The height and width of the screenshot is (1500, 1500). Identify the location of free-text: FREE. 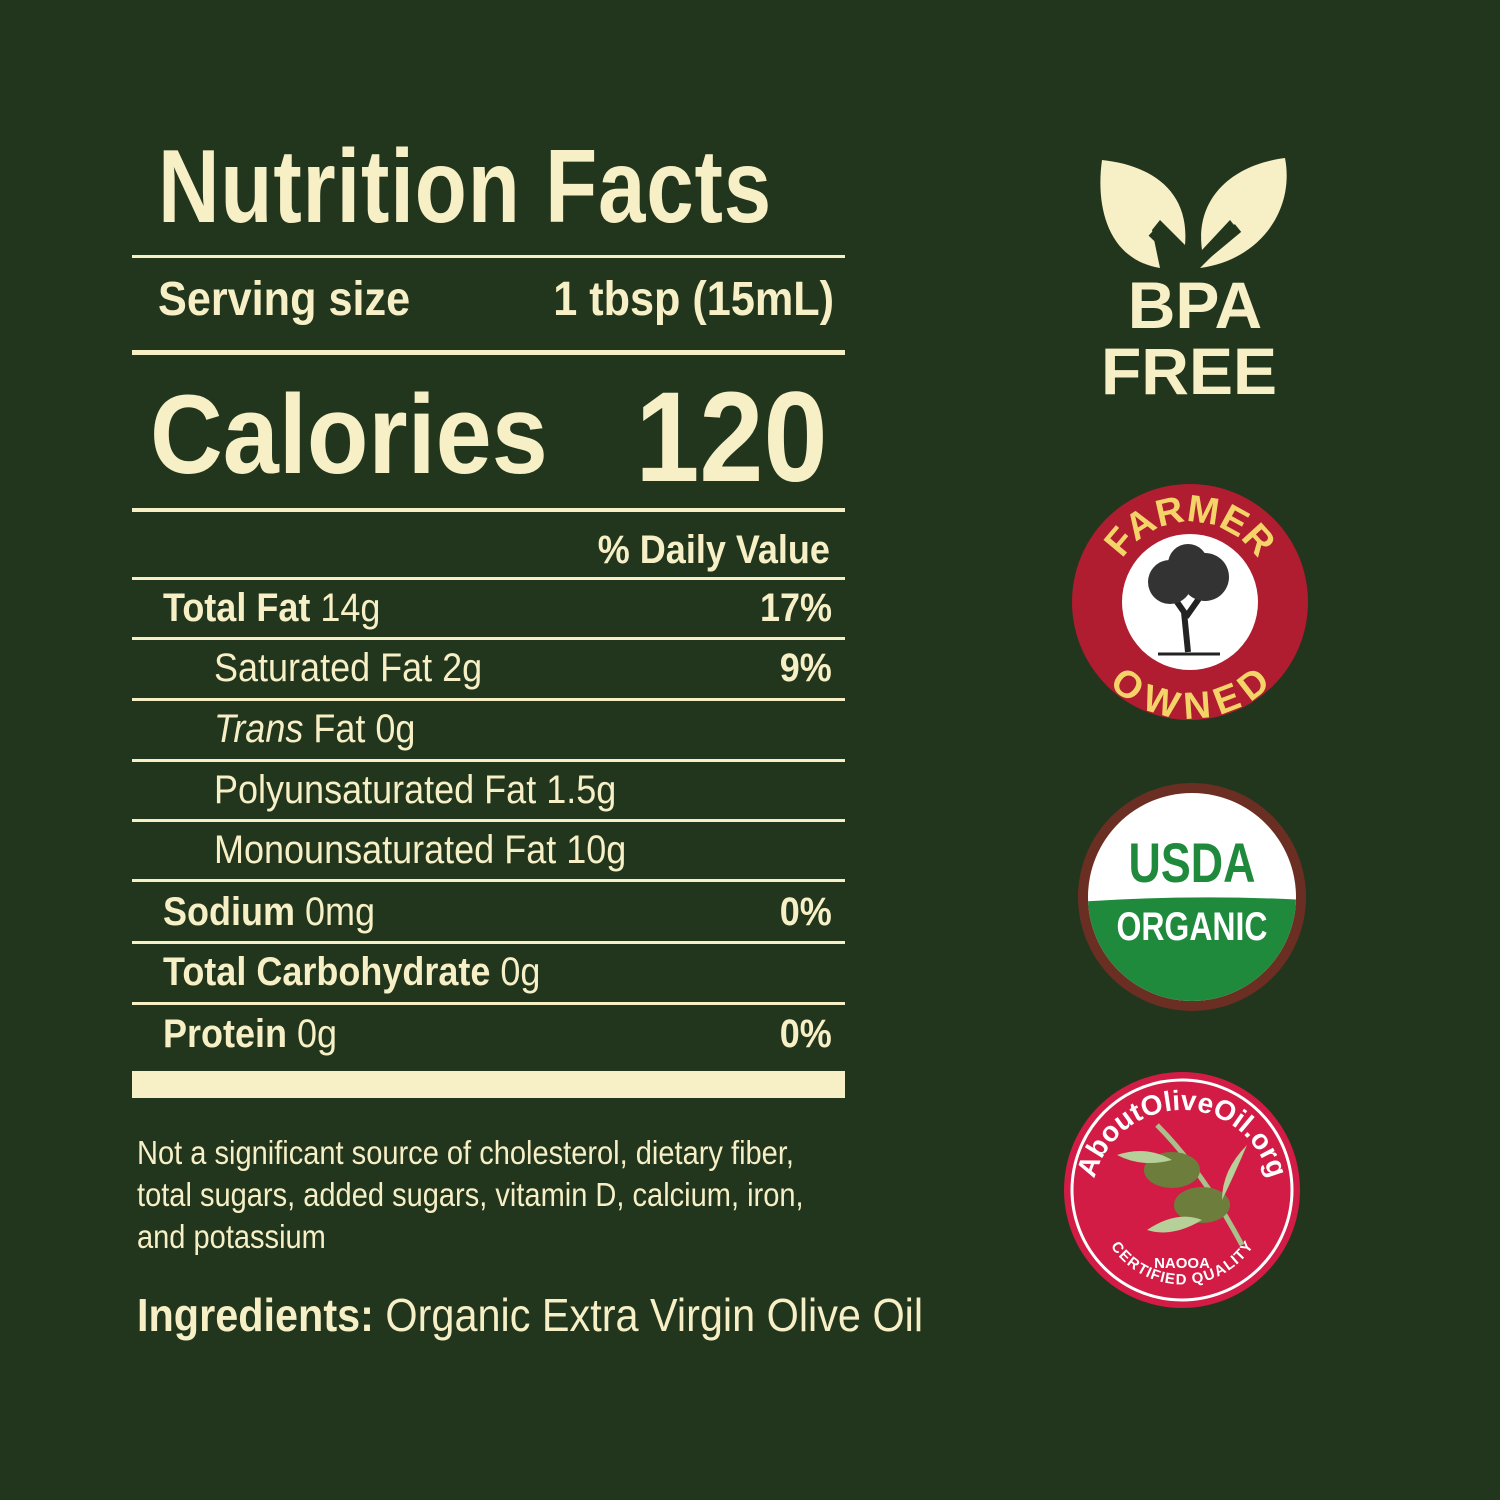
(1189, 371).